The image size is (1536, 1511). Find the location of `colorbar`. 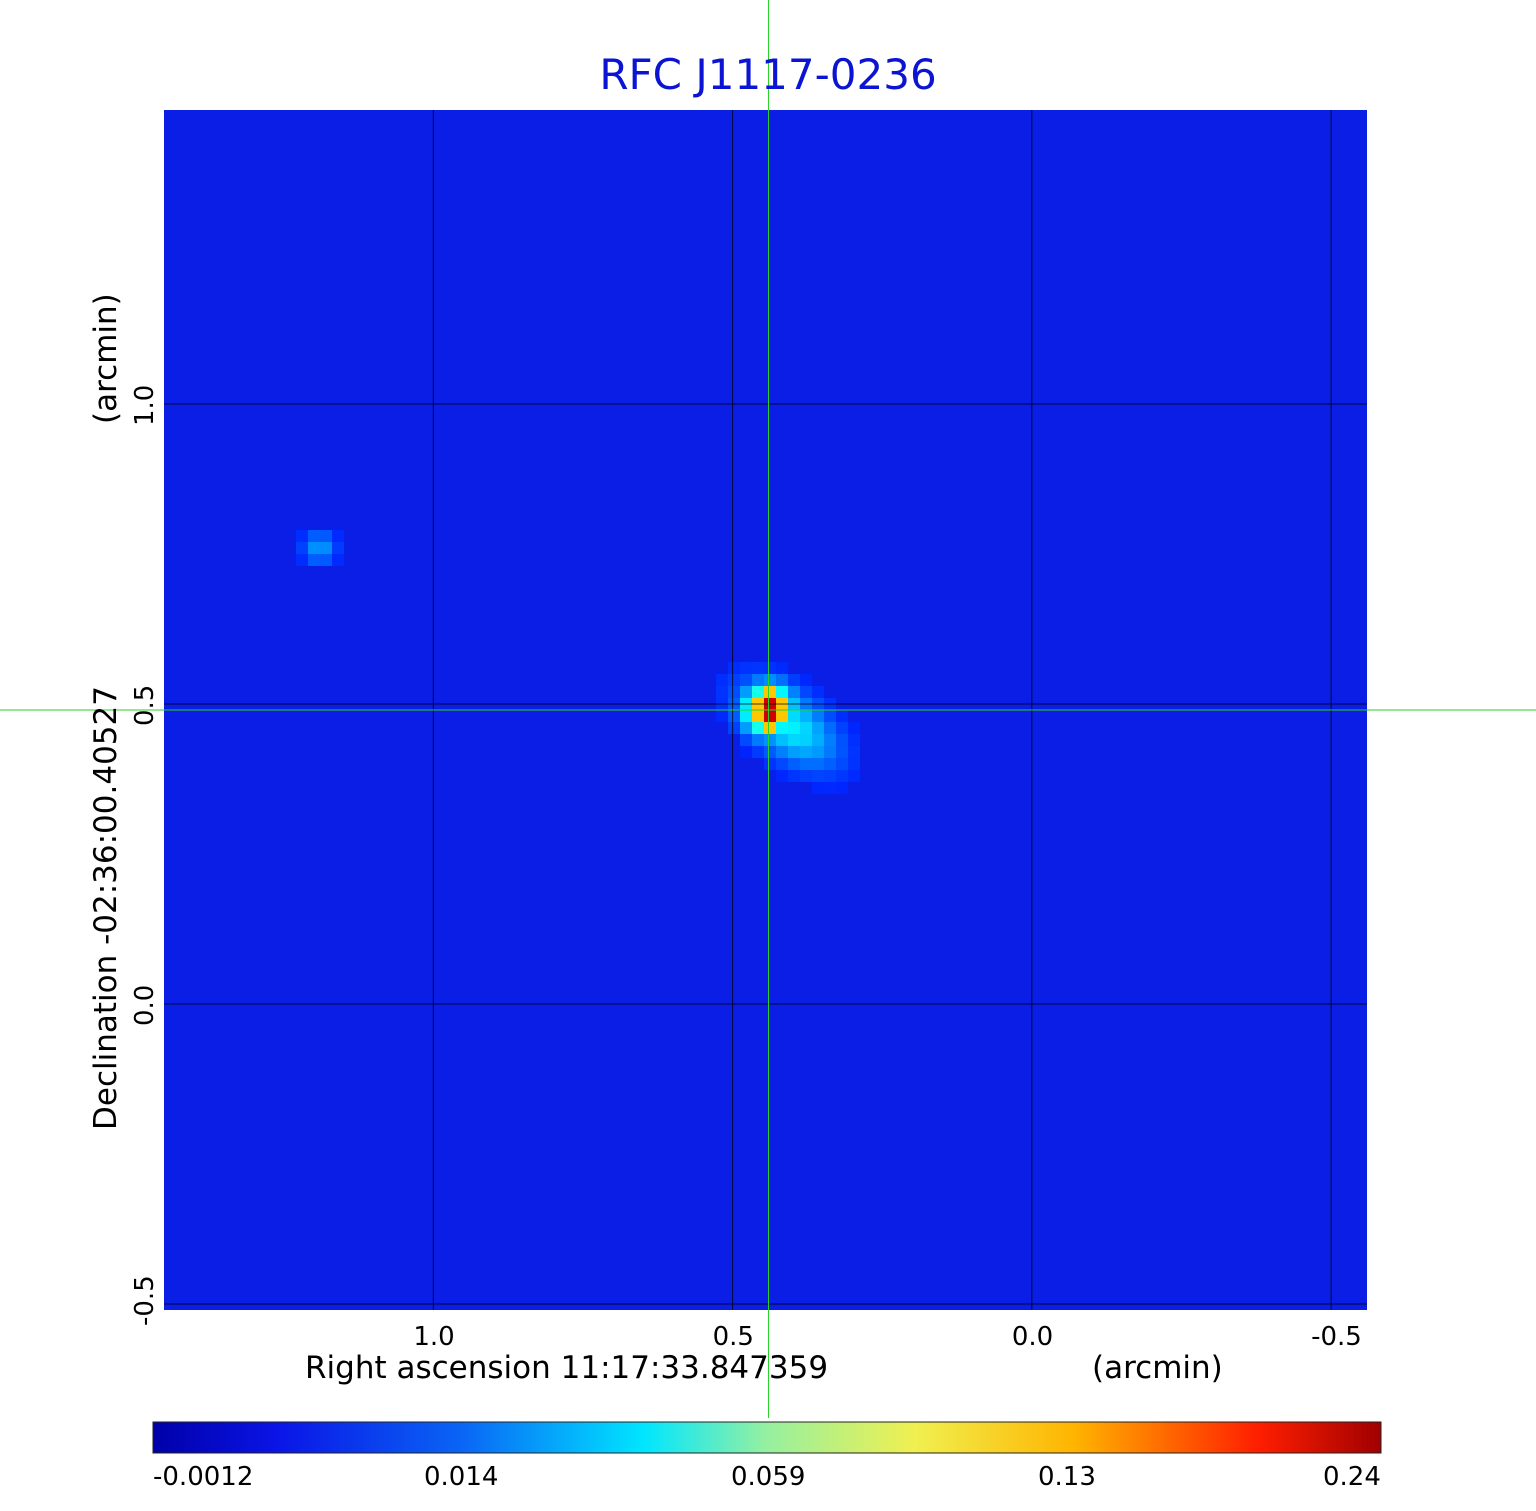

colorbar is located at coordinates (767, 1437).